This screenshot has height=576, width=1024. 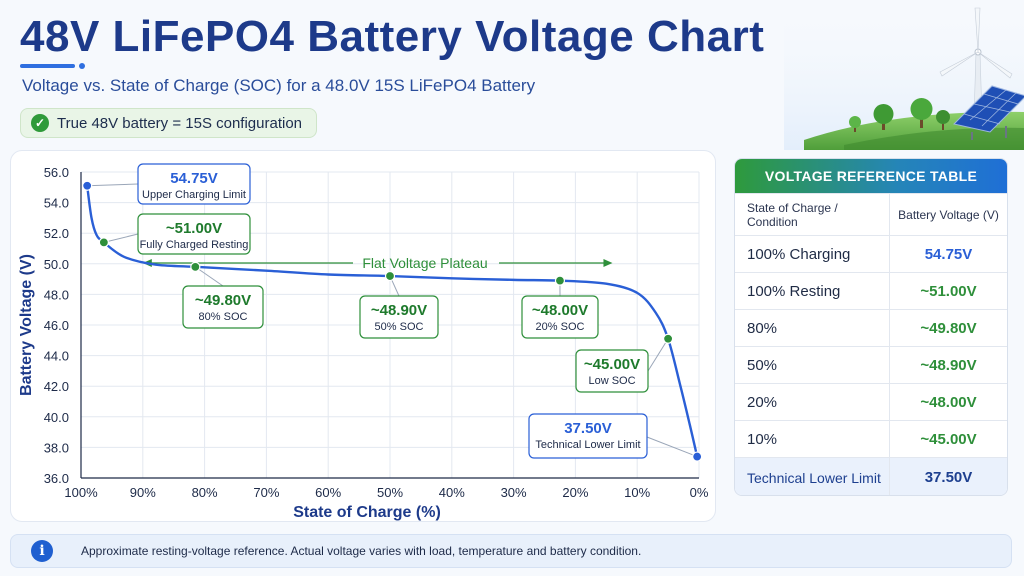 I want to click on x-axis-title: State of Charge (%), so click(x=367, y=512).